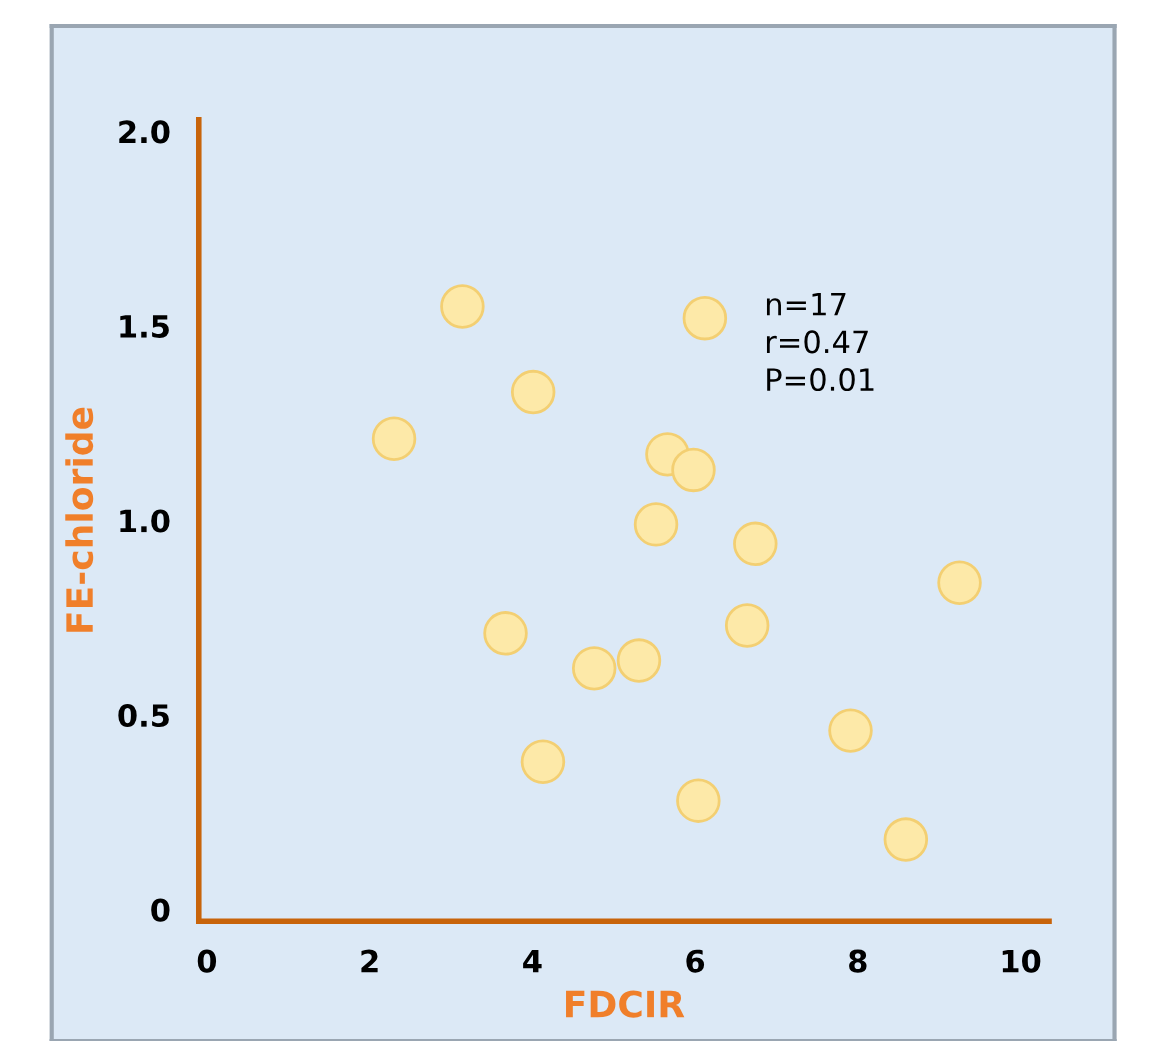 Image resolution: width=1149 pixels, height=1041 pixels. I want to click on x-tick-label: 10, so click(1021, 961).